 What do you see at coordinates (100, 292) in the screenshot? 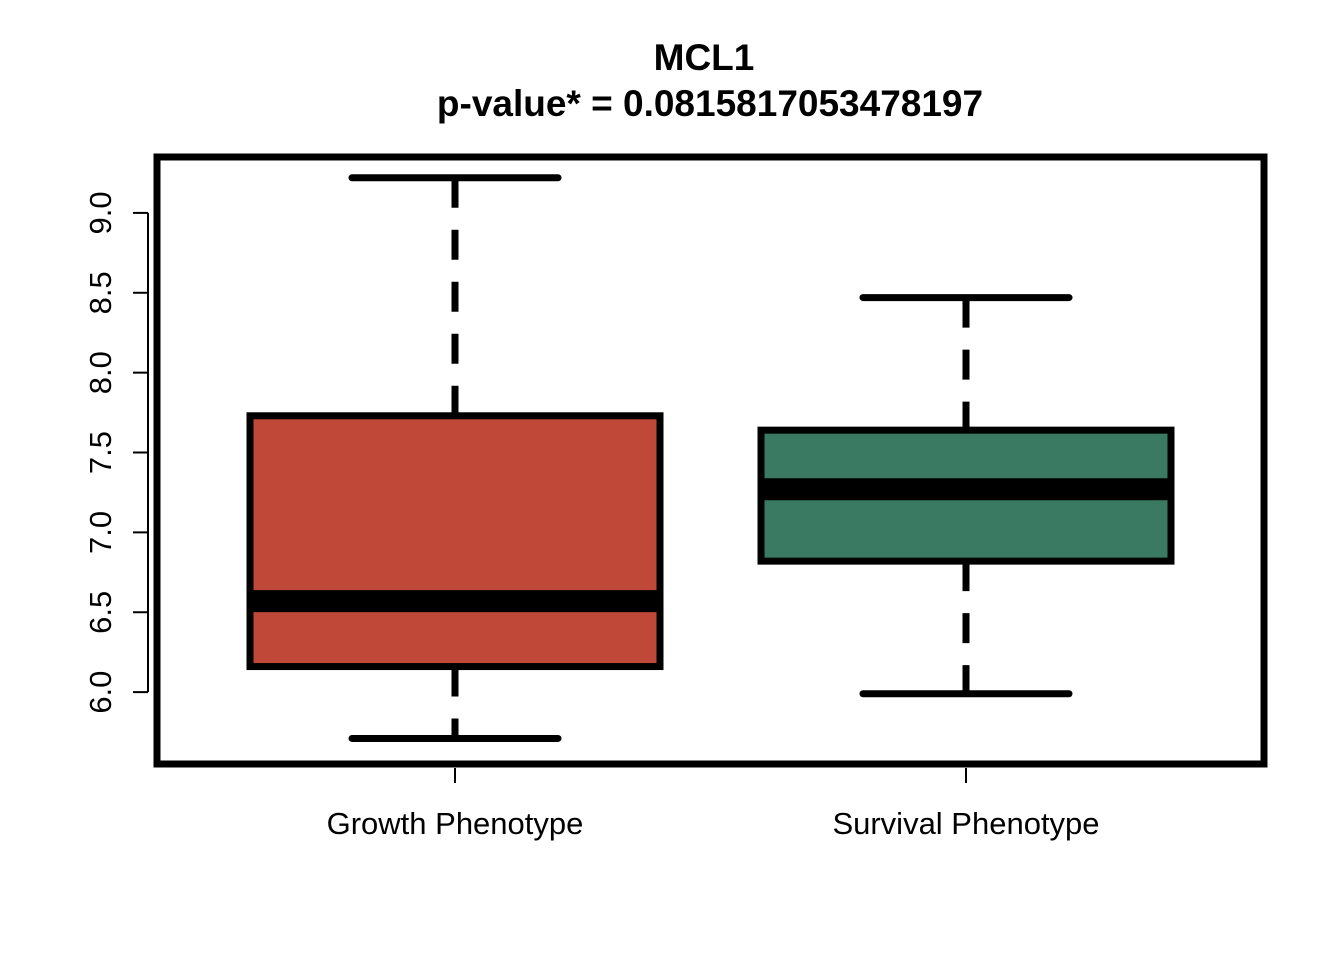
I see `y-tick-label: 8.5` at bounding box center [100, 292].